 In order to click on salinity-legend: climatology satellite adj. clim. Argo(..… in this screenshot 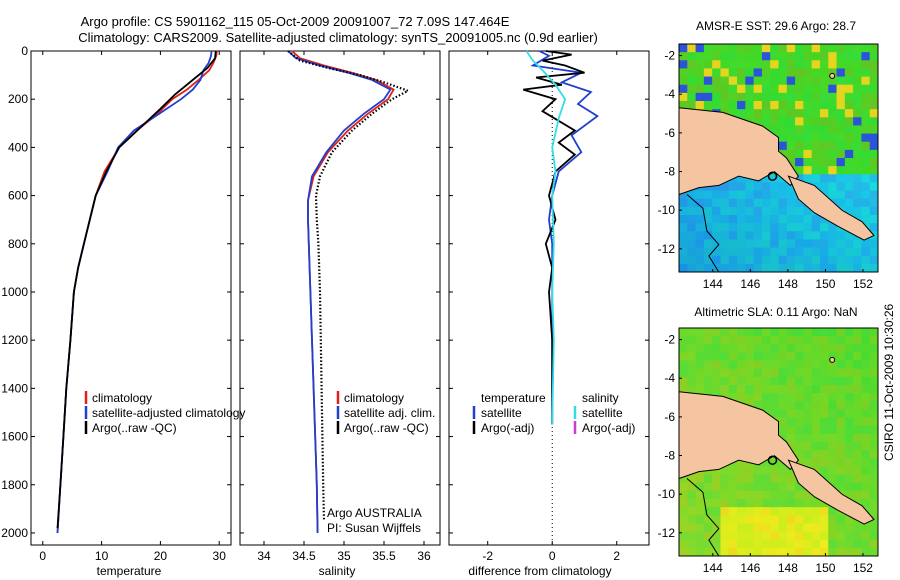, I will do `click(385, 413)`.